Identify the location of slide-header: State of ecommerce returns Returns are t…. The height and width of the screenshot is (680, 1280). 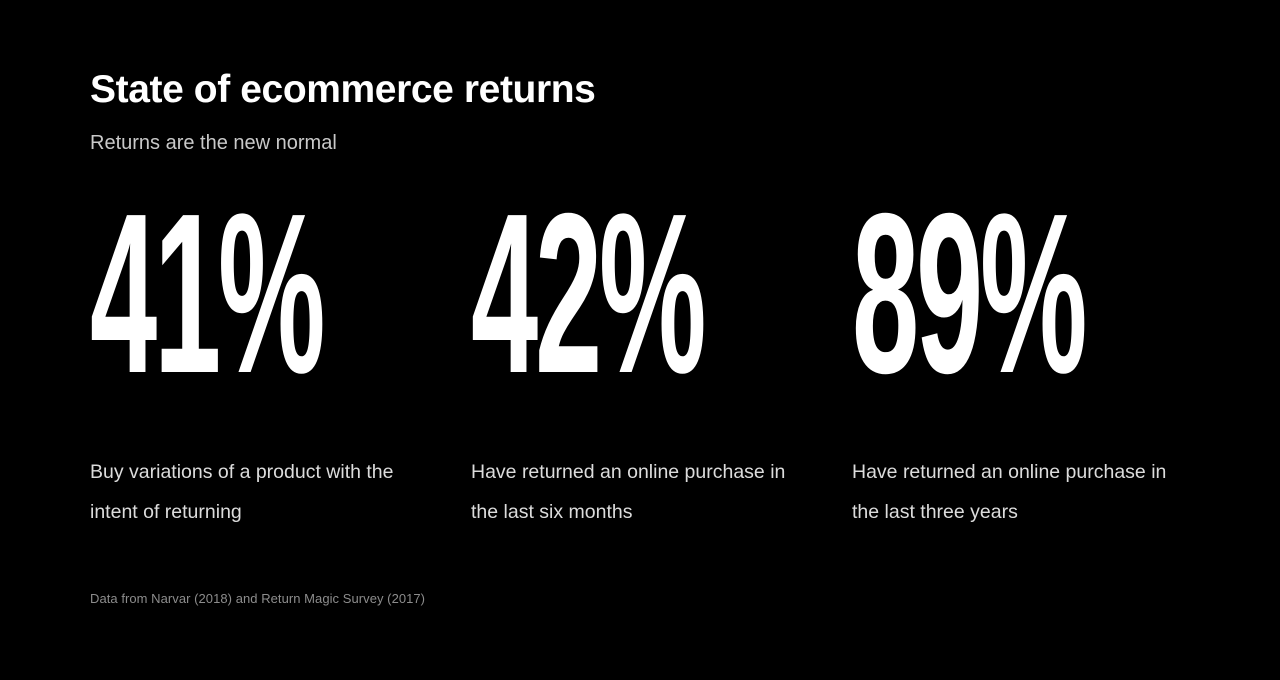
(343, 111).